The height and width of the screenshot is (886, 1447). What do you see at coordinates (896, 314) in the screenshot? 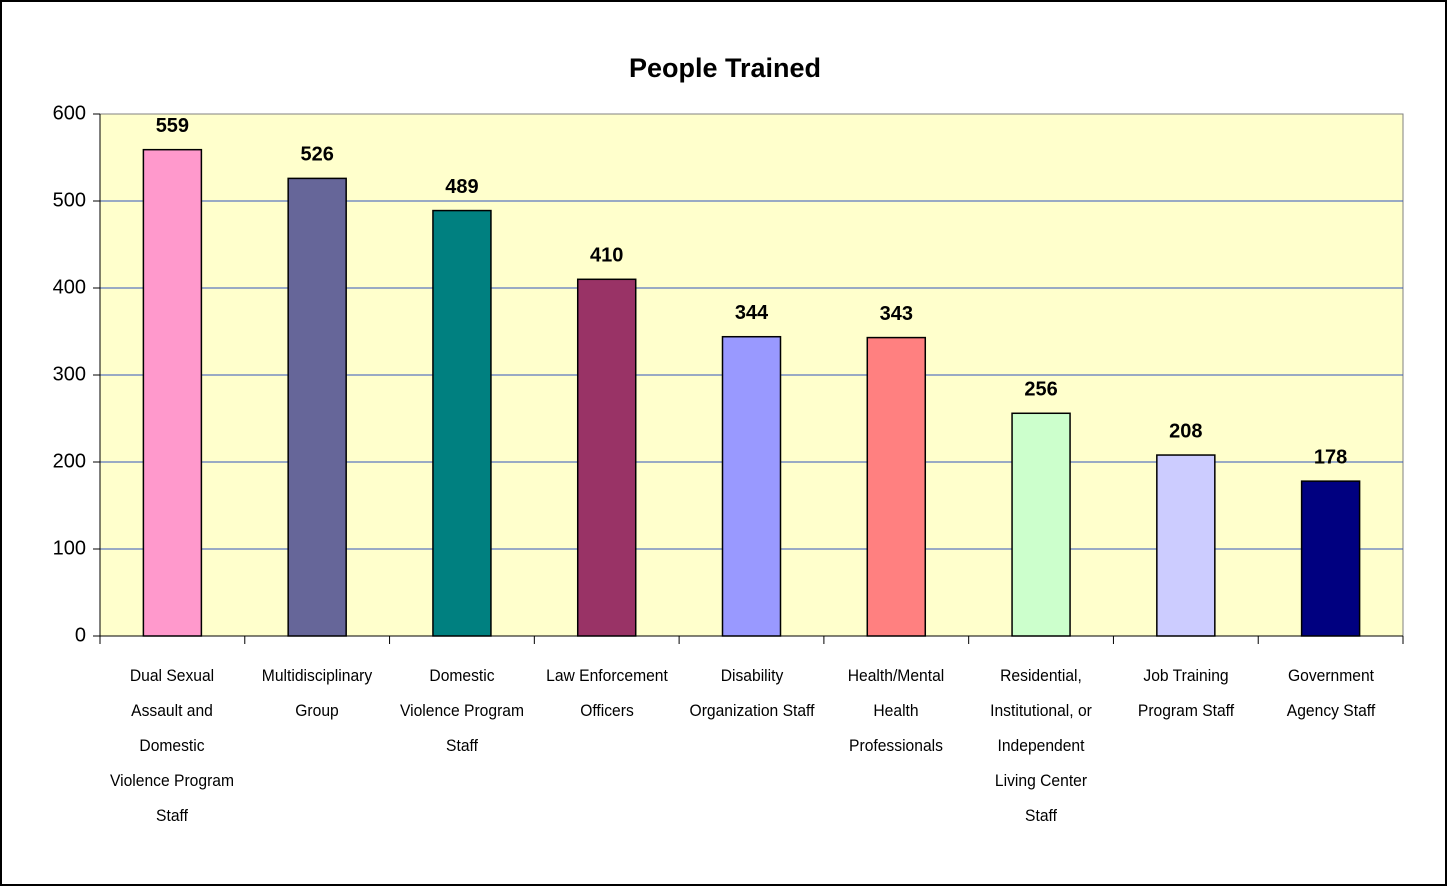
I see `data-label: 343` at bounding box center [896, 314].